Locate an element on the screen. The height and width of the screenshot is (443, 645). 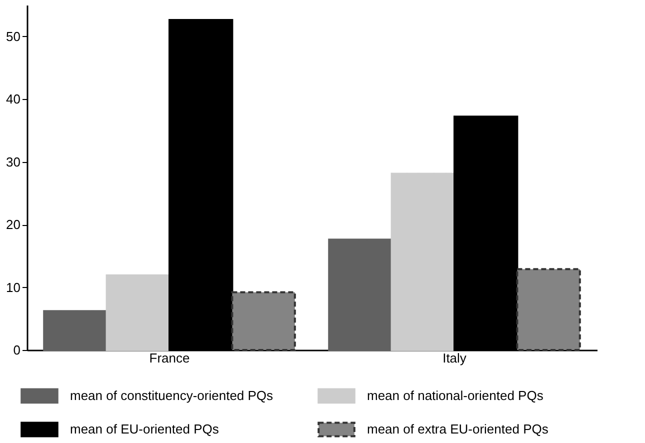
y-tick-label: 40 is located at coordinates (13, 99).